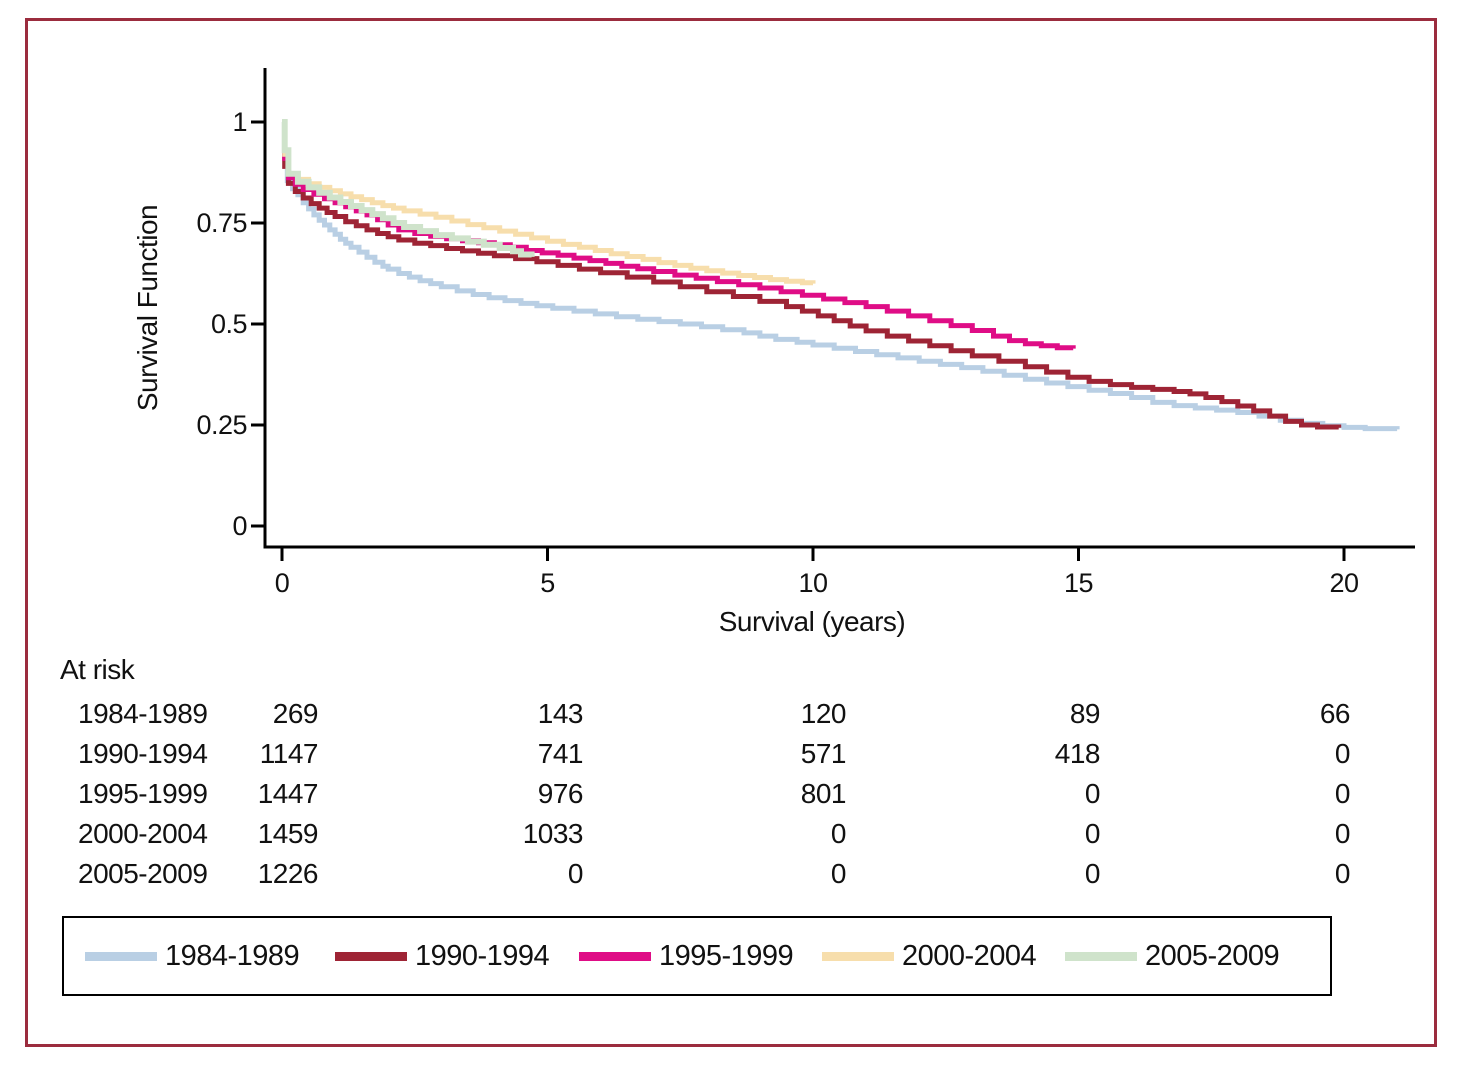 The width and height of the screenshot is (1458, 1066). I want to click on at-risk-row-2000-2004: 2000-2004 1459 1033 0 0 0, so click(729, 835).